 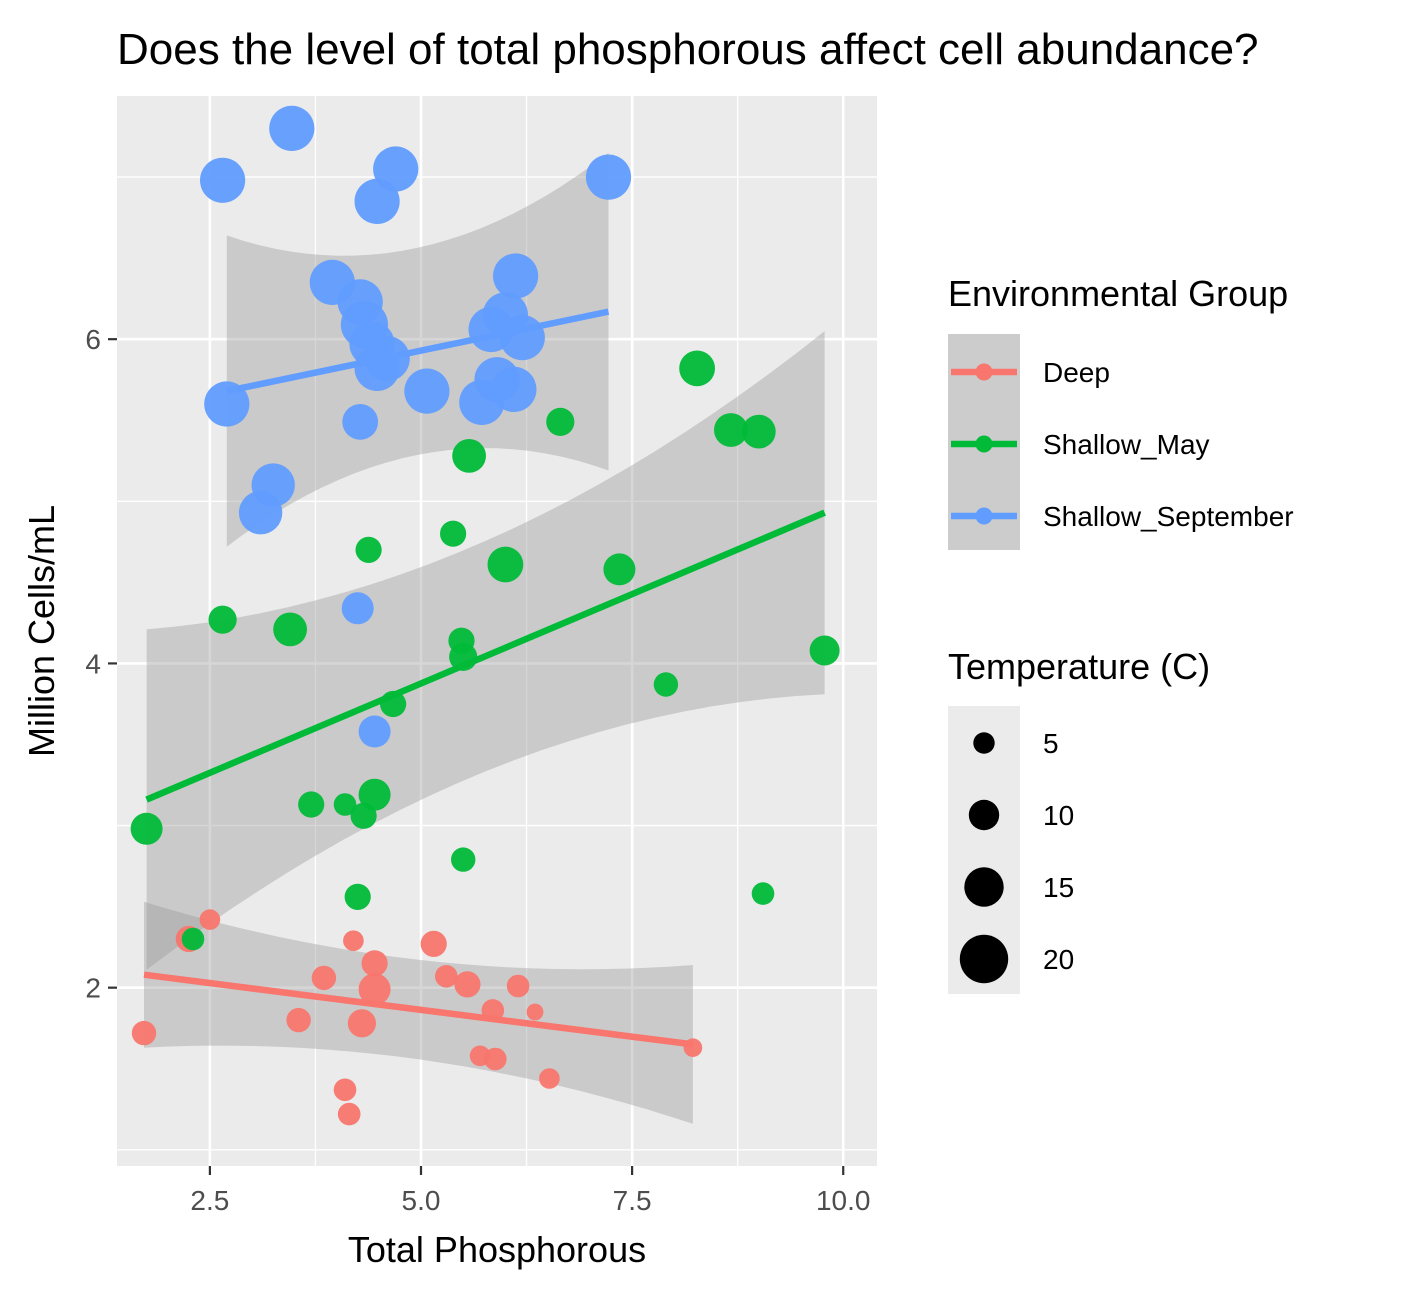 What do you see at coordinates (93, 663) in the screenshot?
I see `y-tick-label-1: 4` at bounding box center [93, 663].